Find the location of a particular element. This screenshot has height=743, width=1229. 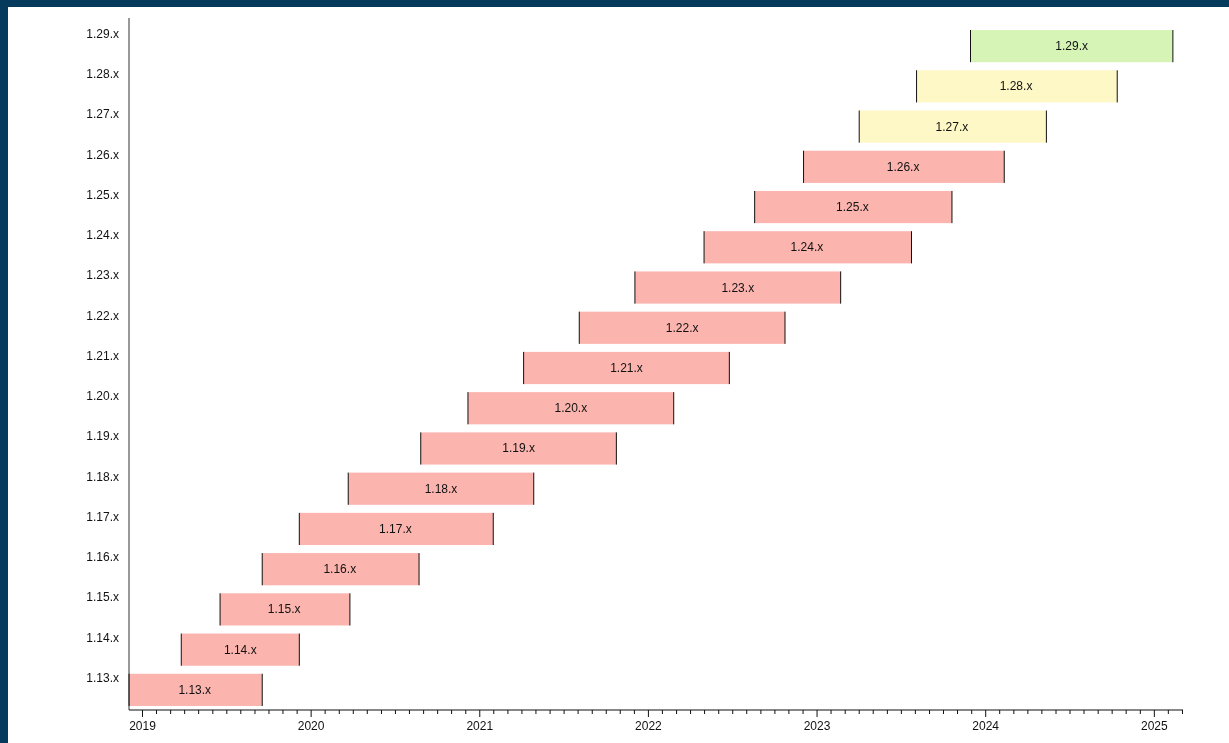

y-tick-label: 1.16.x is located at coordinates (102, 557).